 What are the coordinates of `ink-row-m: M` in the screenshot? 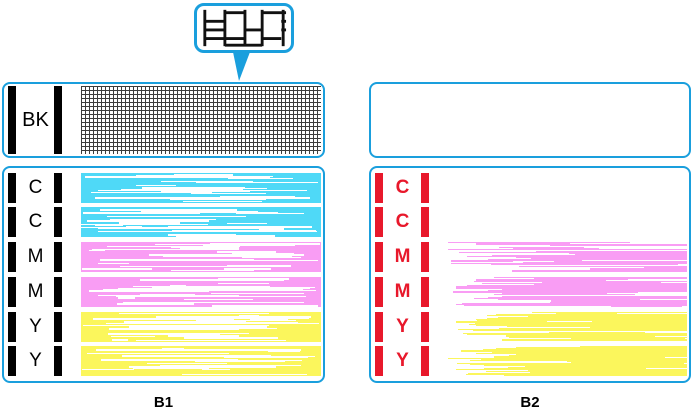 It's located at (530, 257).